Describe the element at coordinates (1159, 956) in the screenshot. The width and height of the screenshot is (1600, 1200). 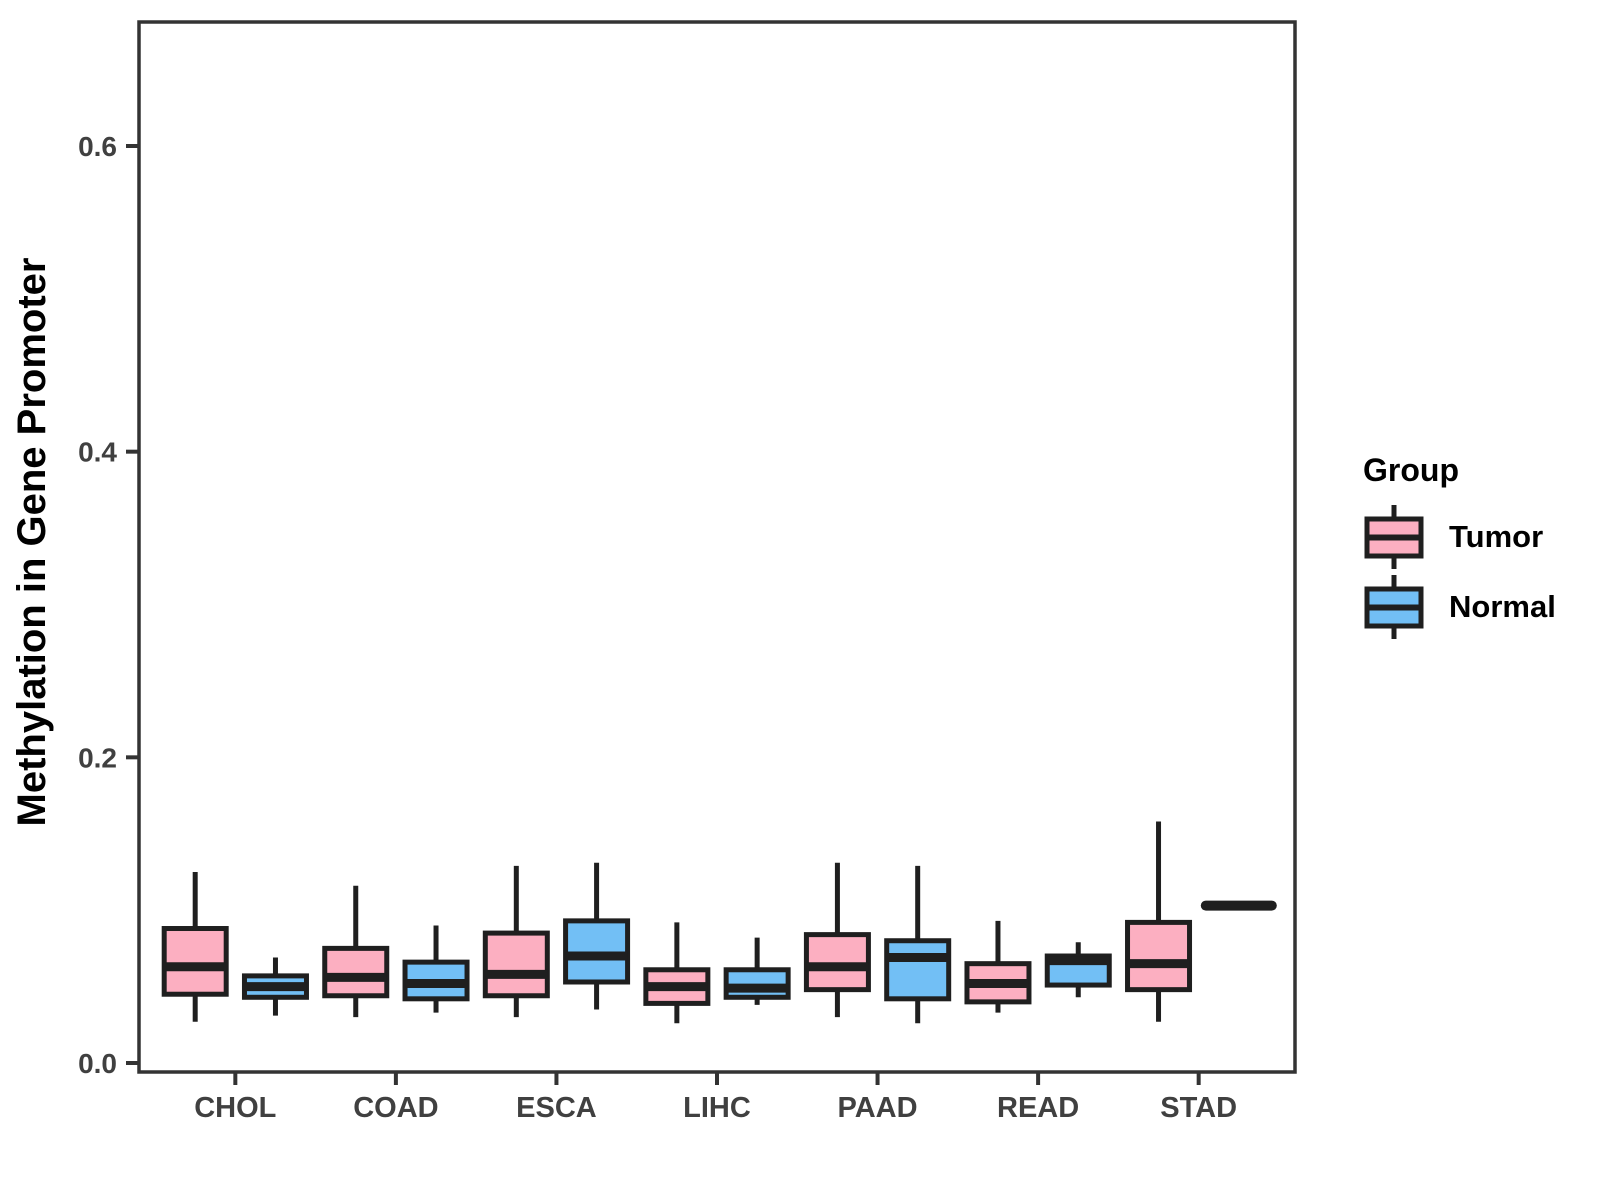
I see `box-stad-tumor` at that location.